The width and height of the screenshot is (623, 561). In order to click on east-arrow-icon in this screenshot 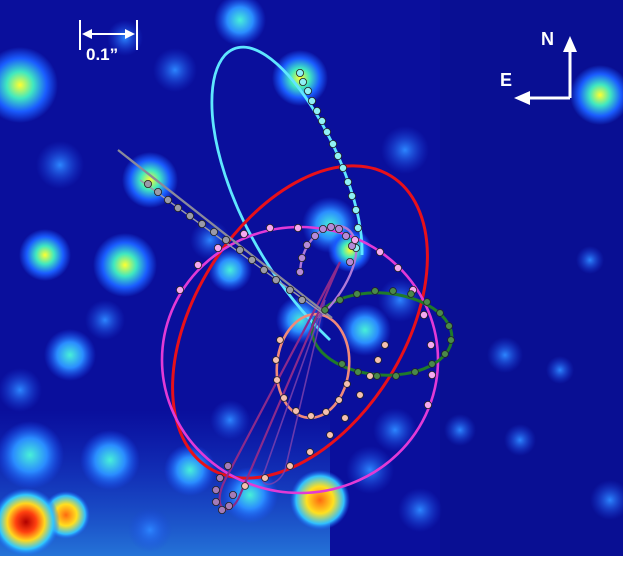, I will do `click(522, 98)`.